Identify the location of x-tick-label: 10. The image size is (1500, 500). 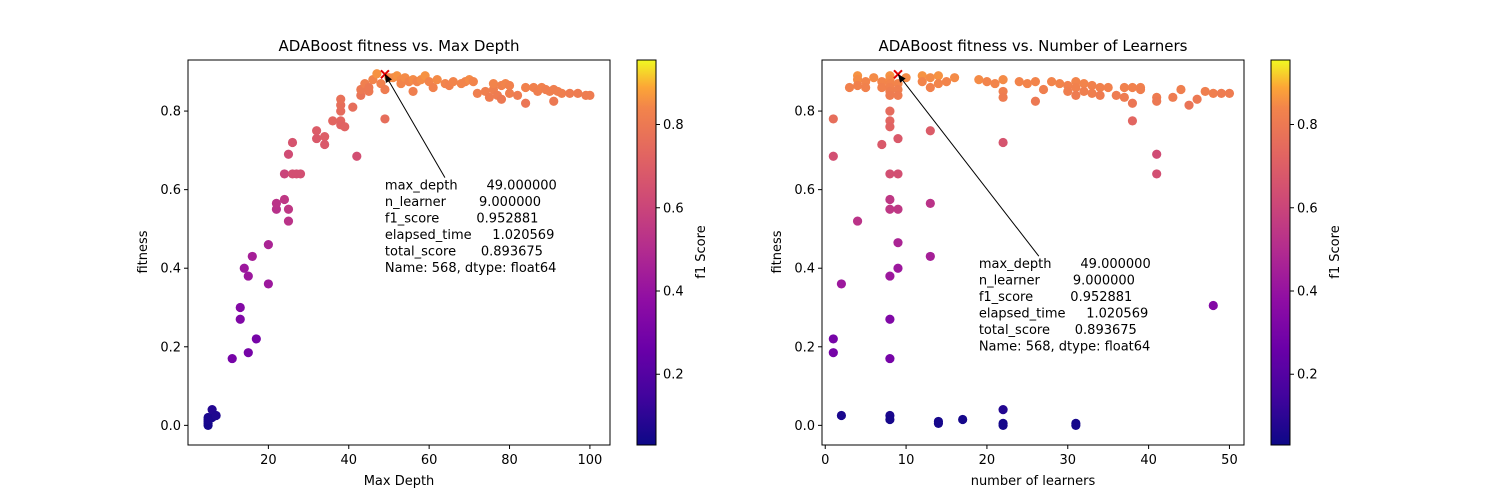
(906, 460).